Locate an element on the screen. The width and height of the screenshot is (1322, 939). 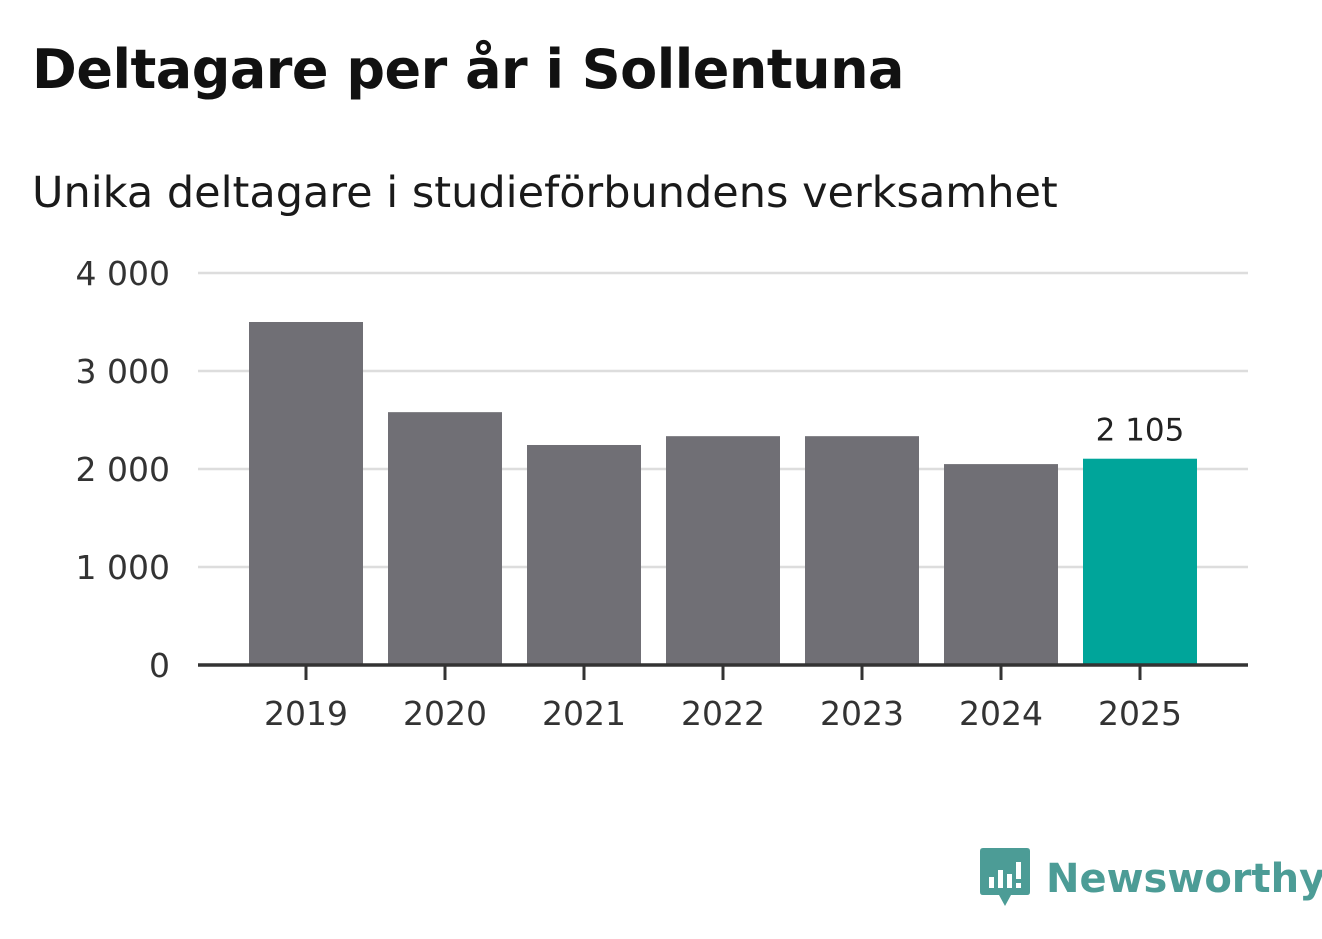
bar-2020 is located at coordinates (445, 538).